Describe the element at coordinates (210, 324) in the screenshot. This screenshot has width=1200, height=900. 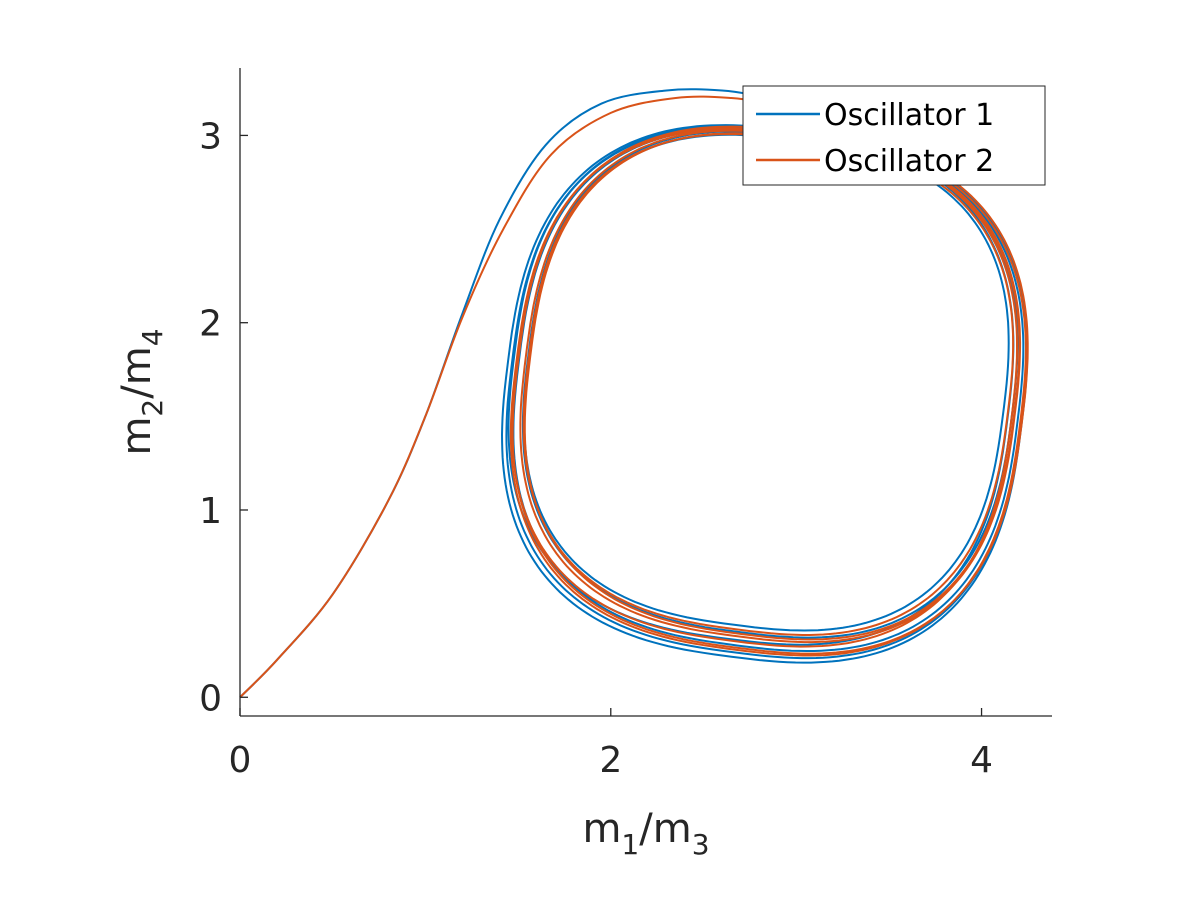
I see `y-tick-label: 2` at that location.